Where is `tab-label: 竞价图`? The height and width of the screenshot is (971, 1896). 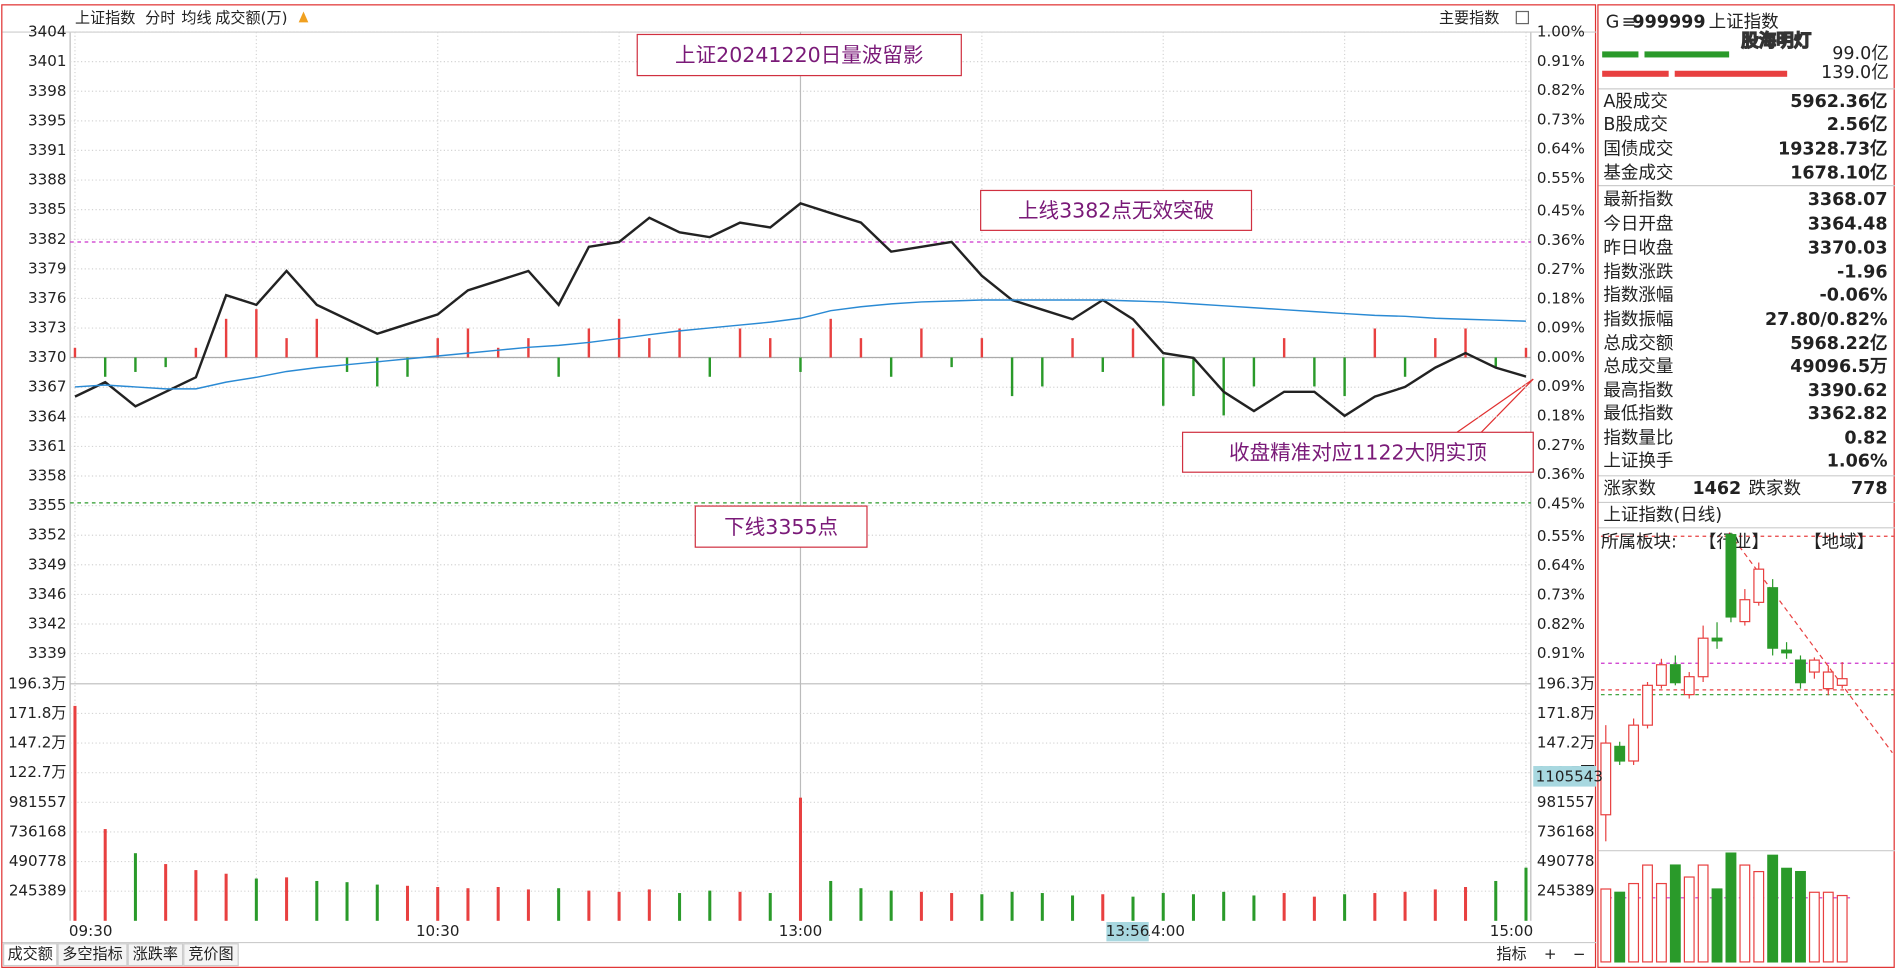
tab-label: 竞价图 is located at coordinates (210, 954).